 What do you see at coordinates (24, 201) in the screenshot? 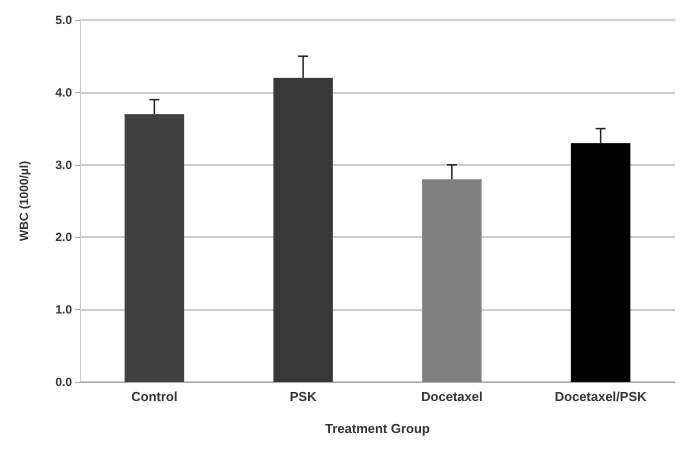
I see `y-axis-title: WBC (1000/µl)` at bounding box center [24, 201].